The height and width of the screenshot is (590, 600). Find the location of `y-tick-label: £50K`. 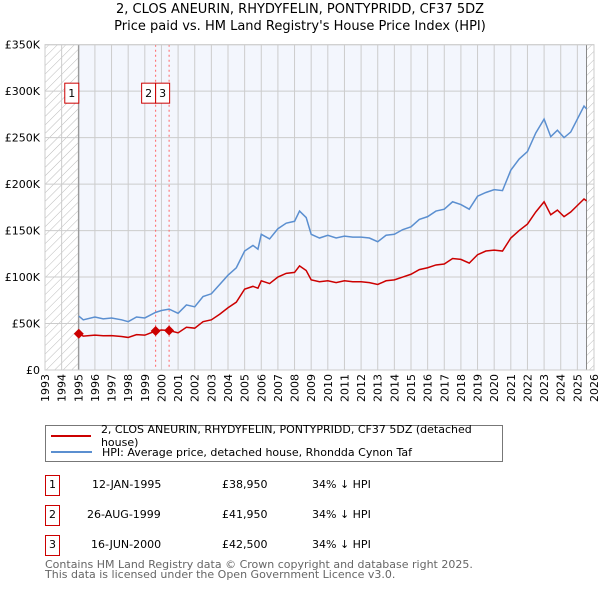

y-tick-label: £50K is located at coordinates (26, 324).